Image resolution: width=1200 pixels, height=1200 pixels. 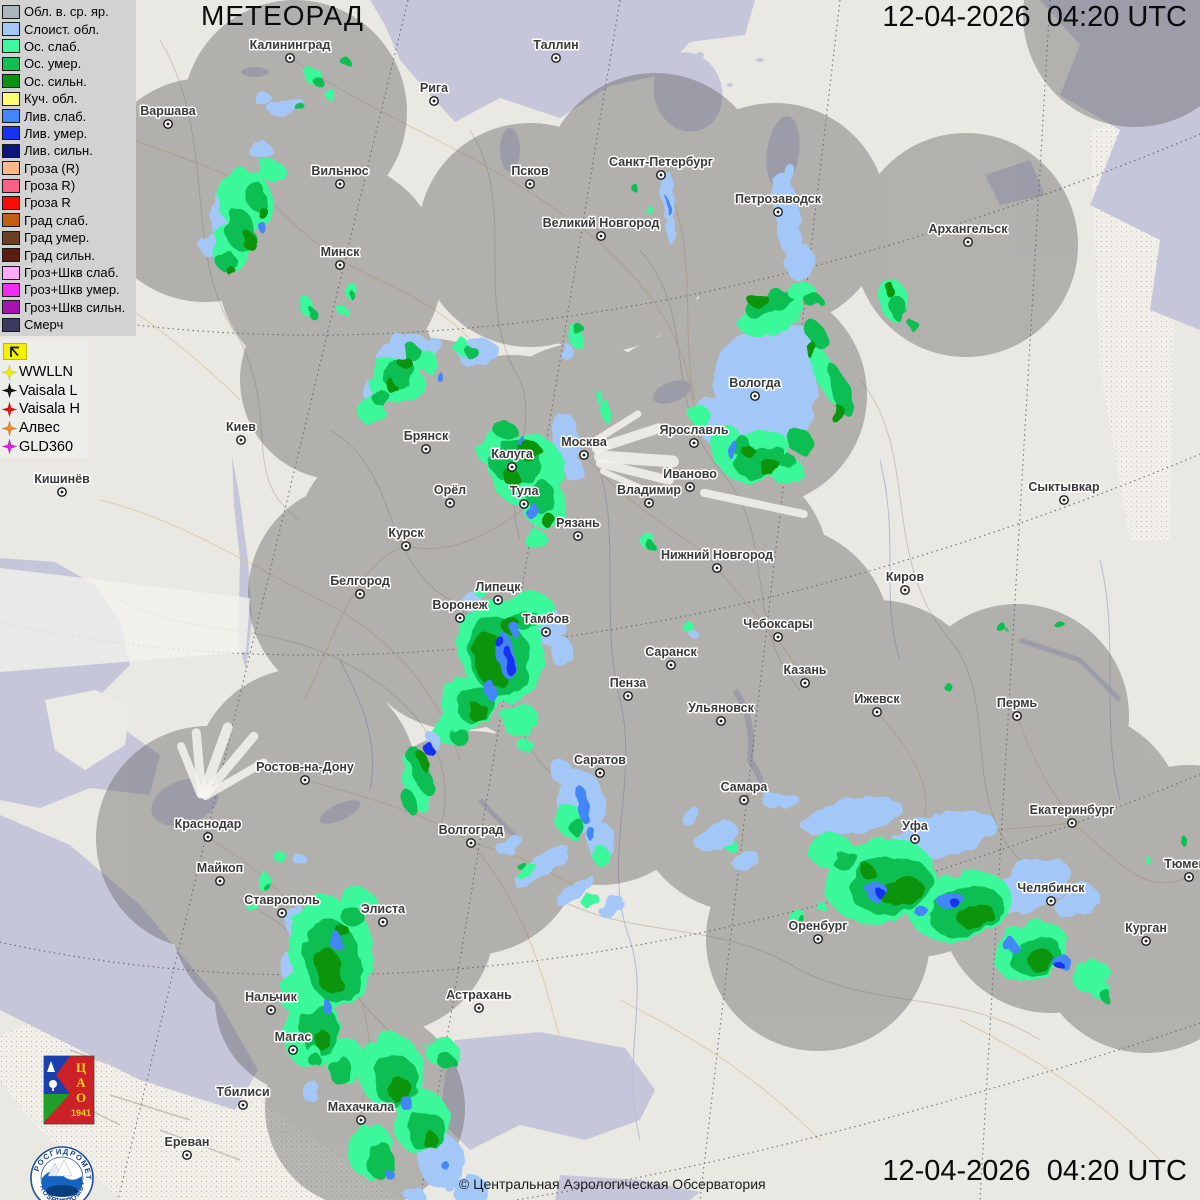 What do you see at coordinates (969, 229) in the screenshot?
I see `city-label: Архангельск` at bounding box center [969, 229].